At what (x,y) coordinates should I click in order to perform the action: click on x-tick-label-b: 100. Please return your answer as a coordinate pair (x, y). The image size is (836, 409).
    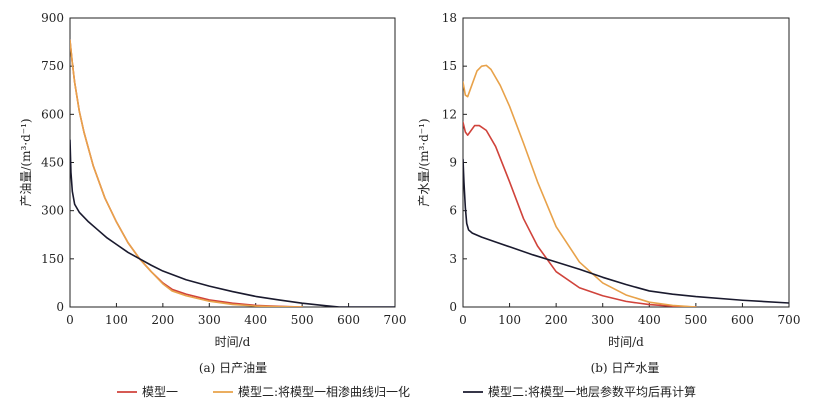
    Looking at the image, I should click on (509, 320).